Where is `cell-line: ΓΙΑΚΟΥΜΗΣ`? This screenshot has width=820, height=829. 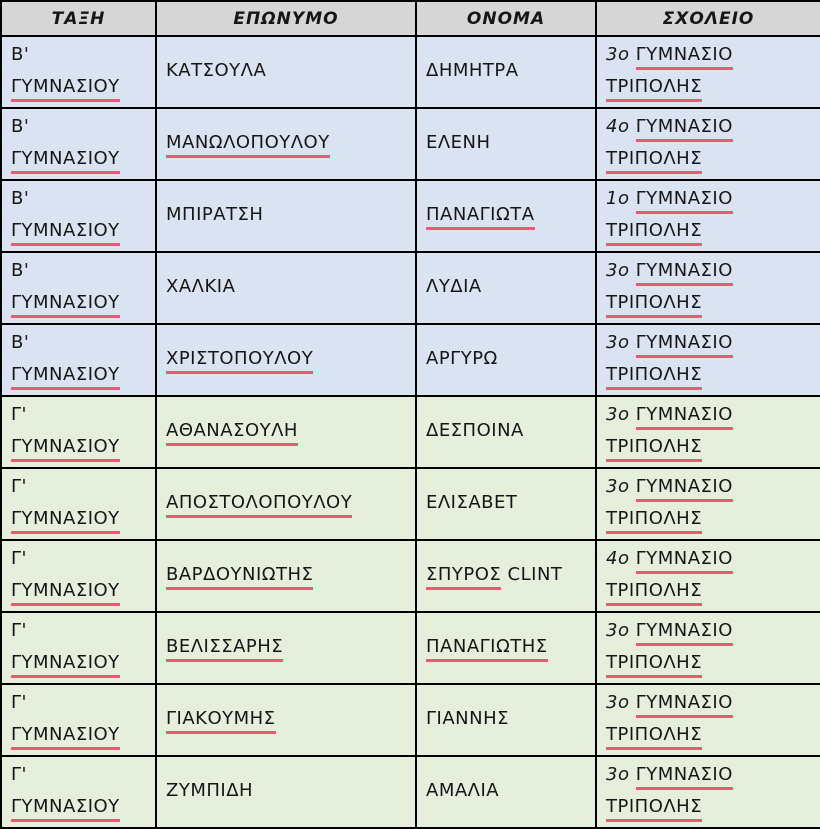
cell-line: ΓΙΑΚΟΥΜΗΣ is located at coordinates (287, 719).